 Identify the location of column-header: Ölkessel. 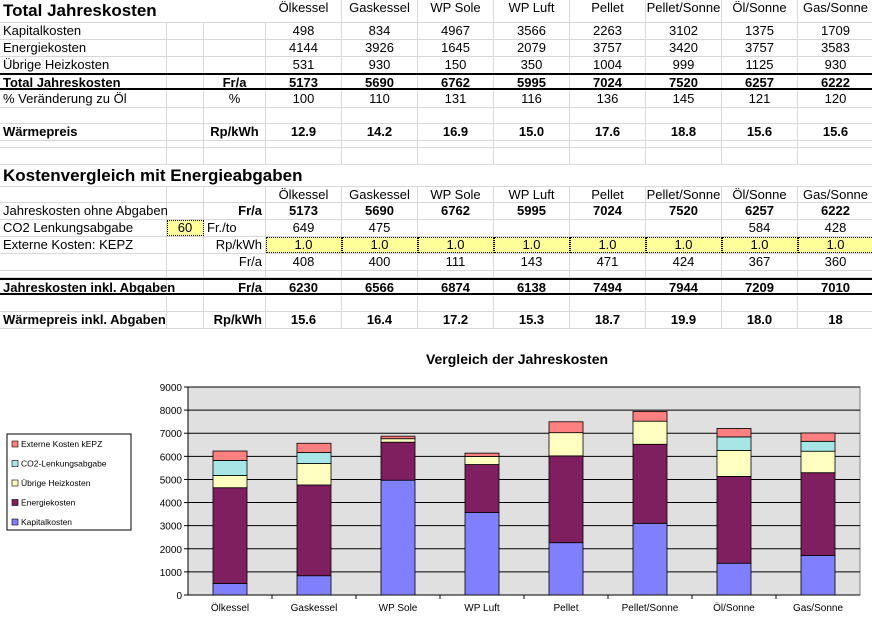
(304, 11).